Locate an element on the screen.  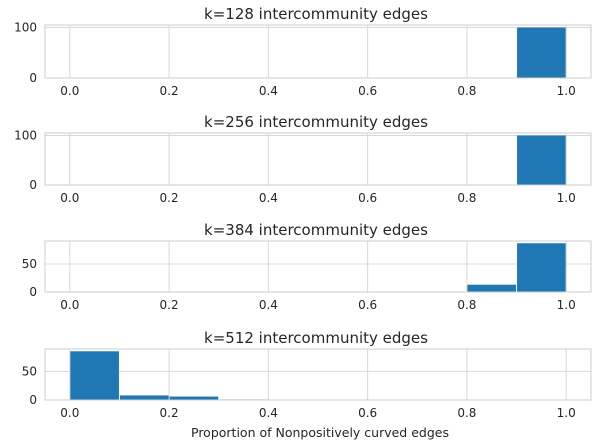
panel-title: k=256 intercommunity edges is located at coordinates (316, 122).